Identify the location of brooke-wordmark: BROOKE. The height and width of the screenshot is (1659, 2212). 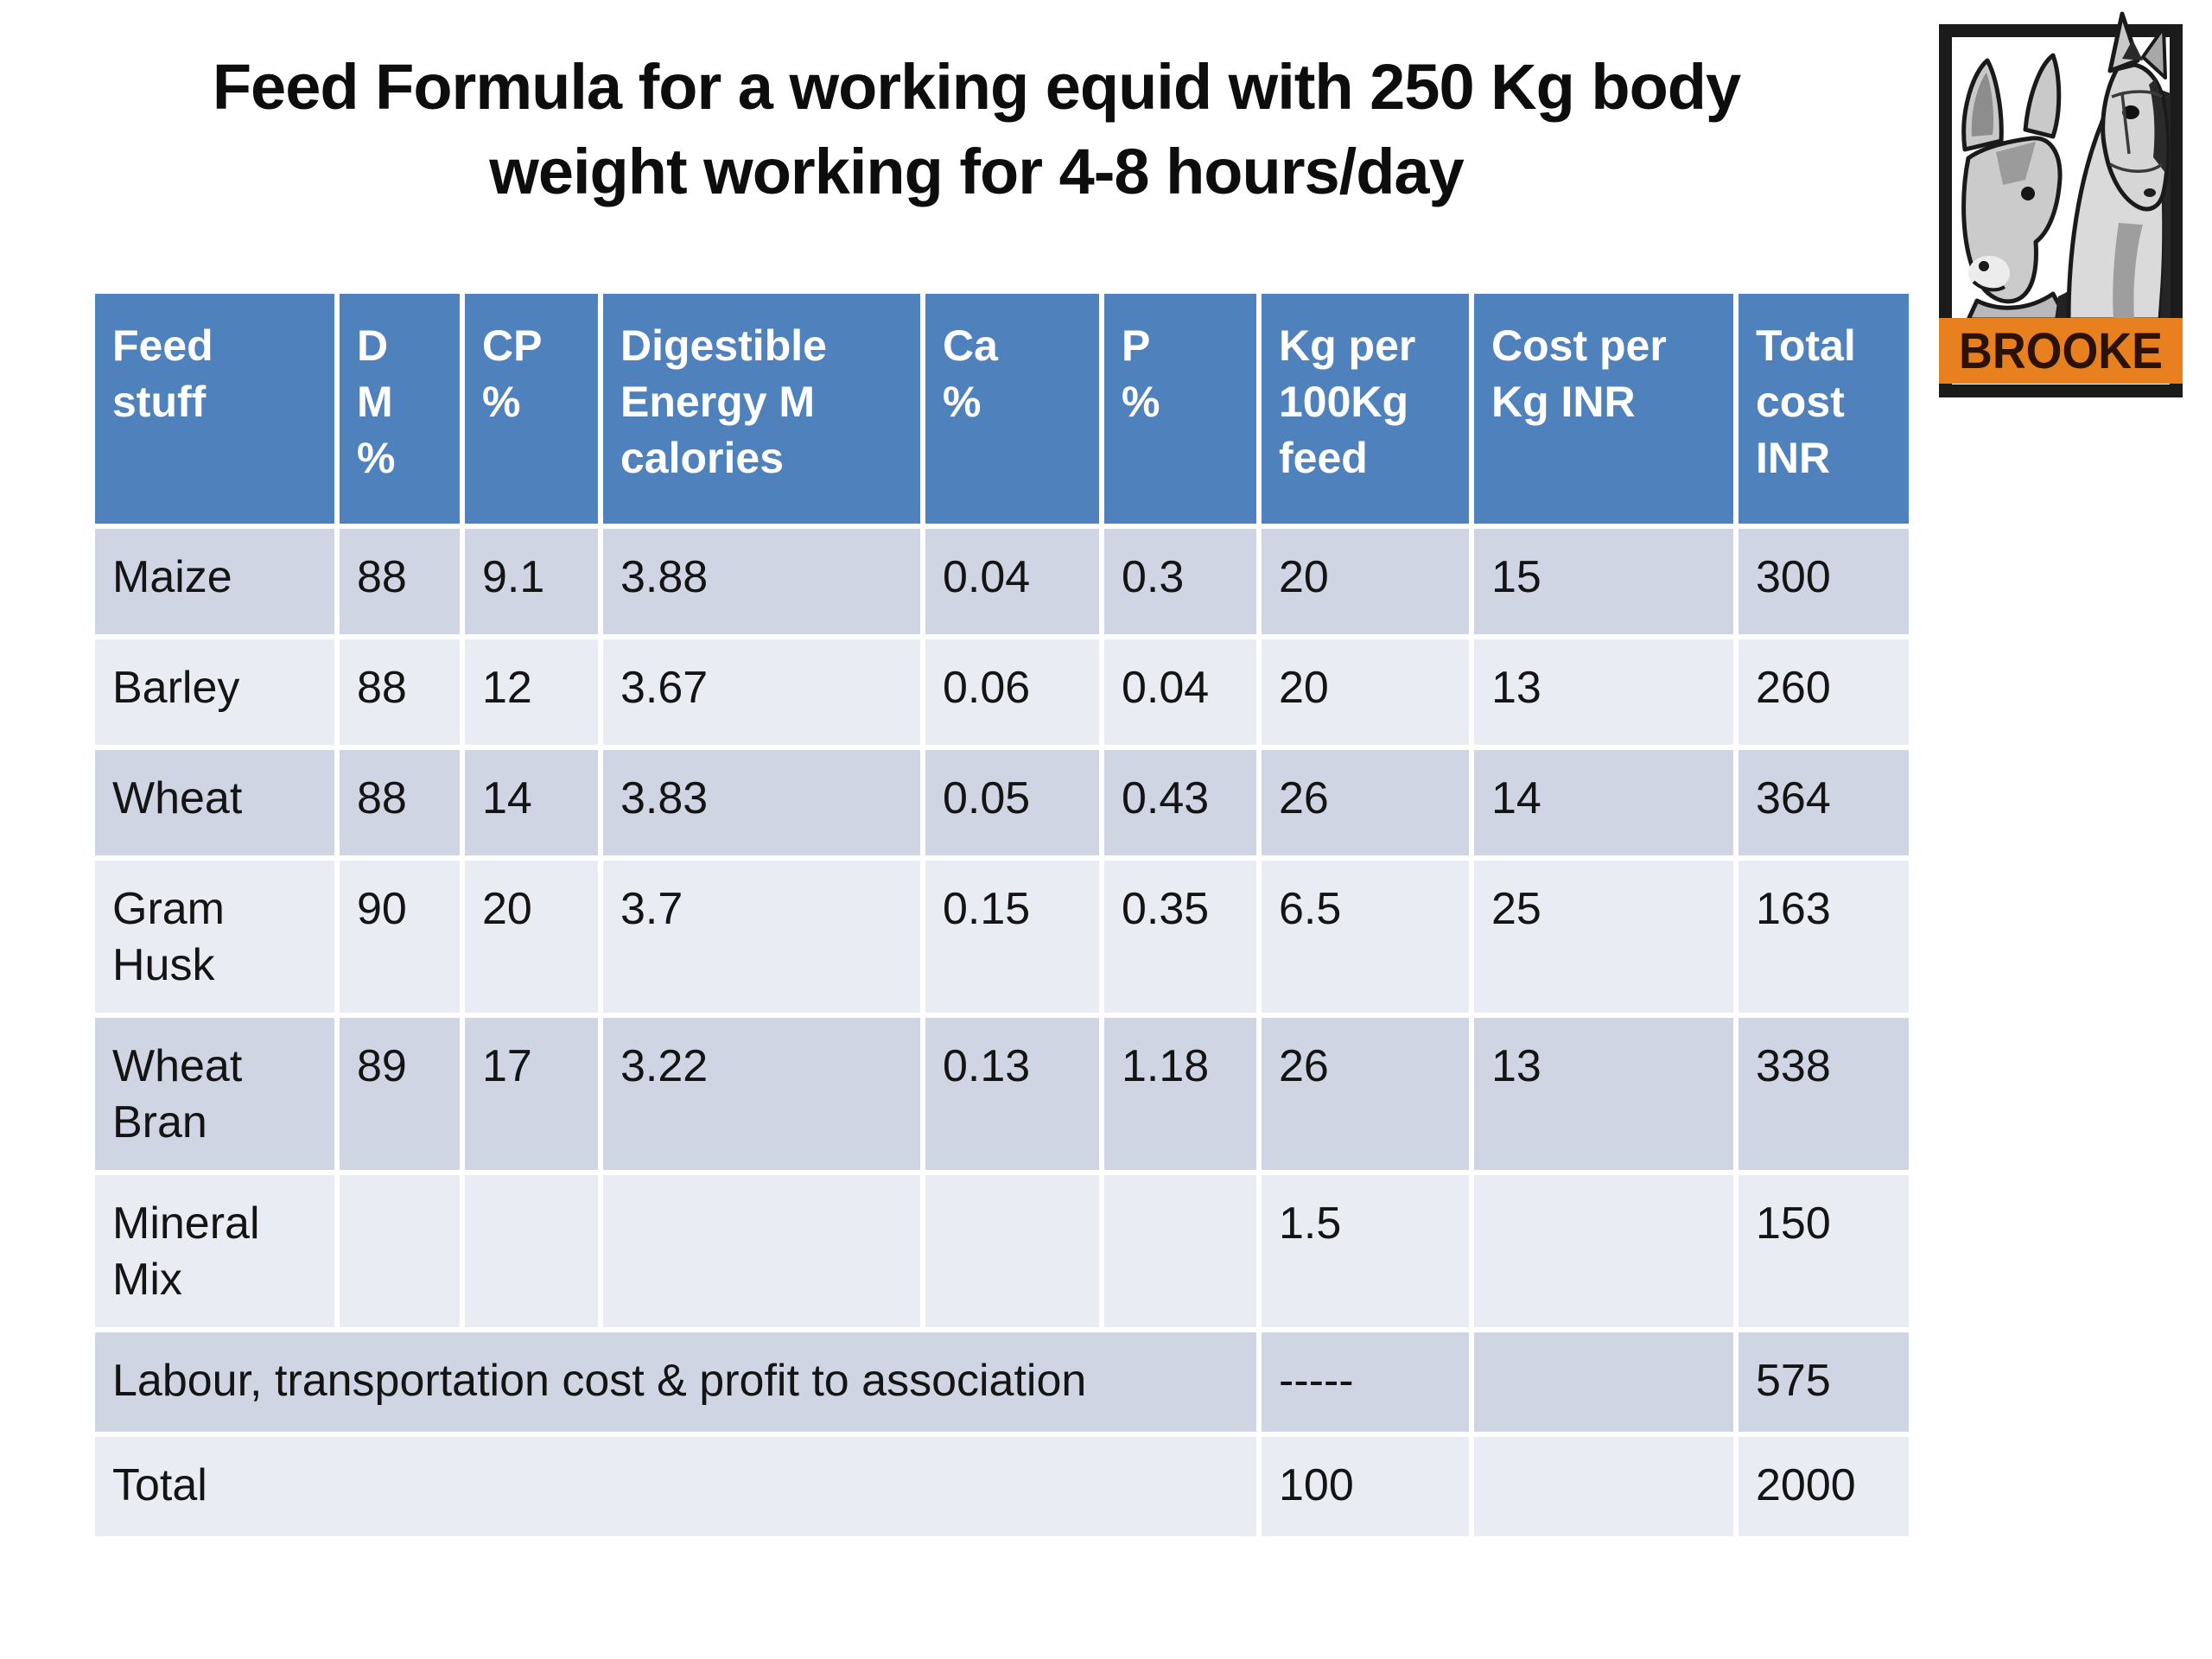
(2061, 351).